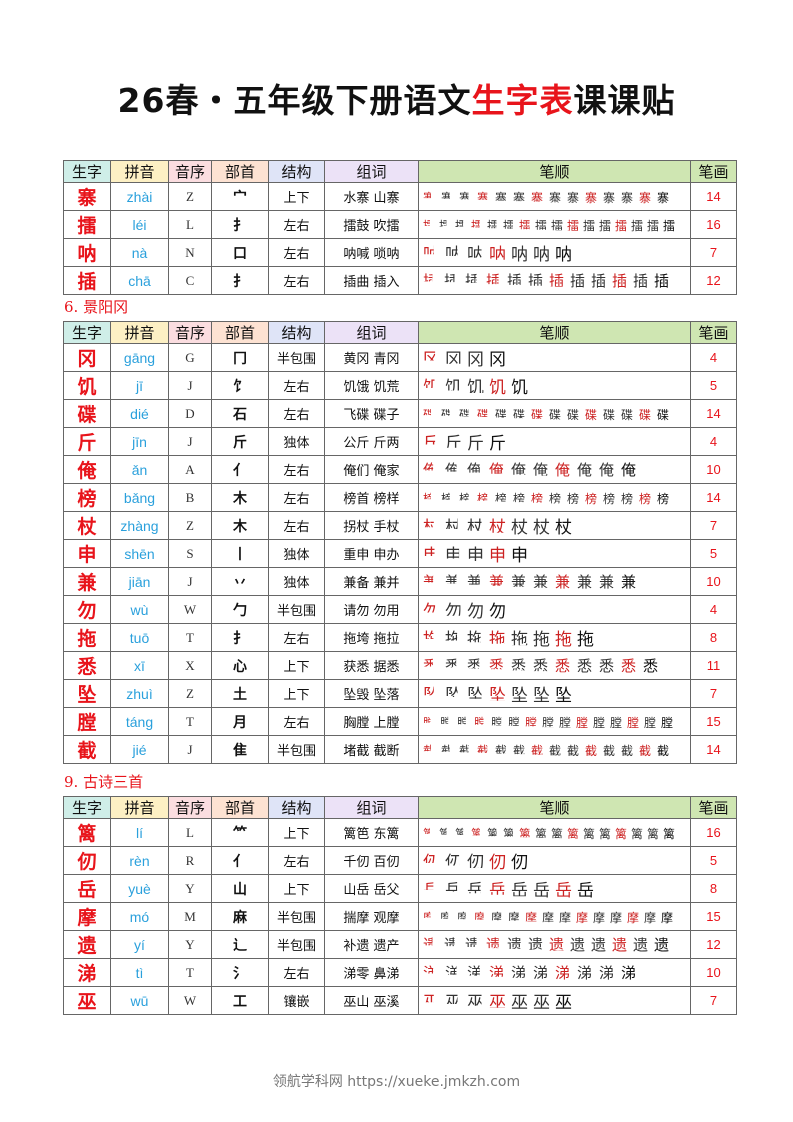 Image resolution: width=793 pixels, height=1122 pixels. Describe the element at coordinates (400, 1000) in the screenshot. I see `table-row: 巫 wū W 工镶嵌 巫山 巫溪巫巫巫巫巫巫巫 7` at that location.